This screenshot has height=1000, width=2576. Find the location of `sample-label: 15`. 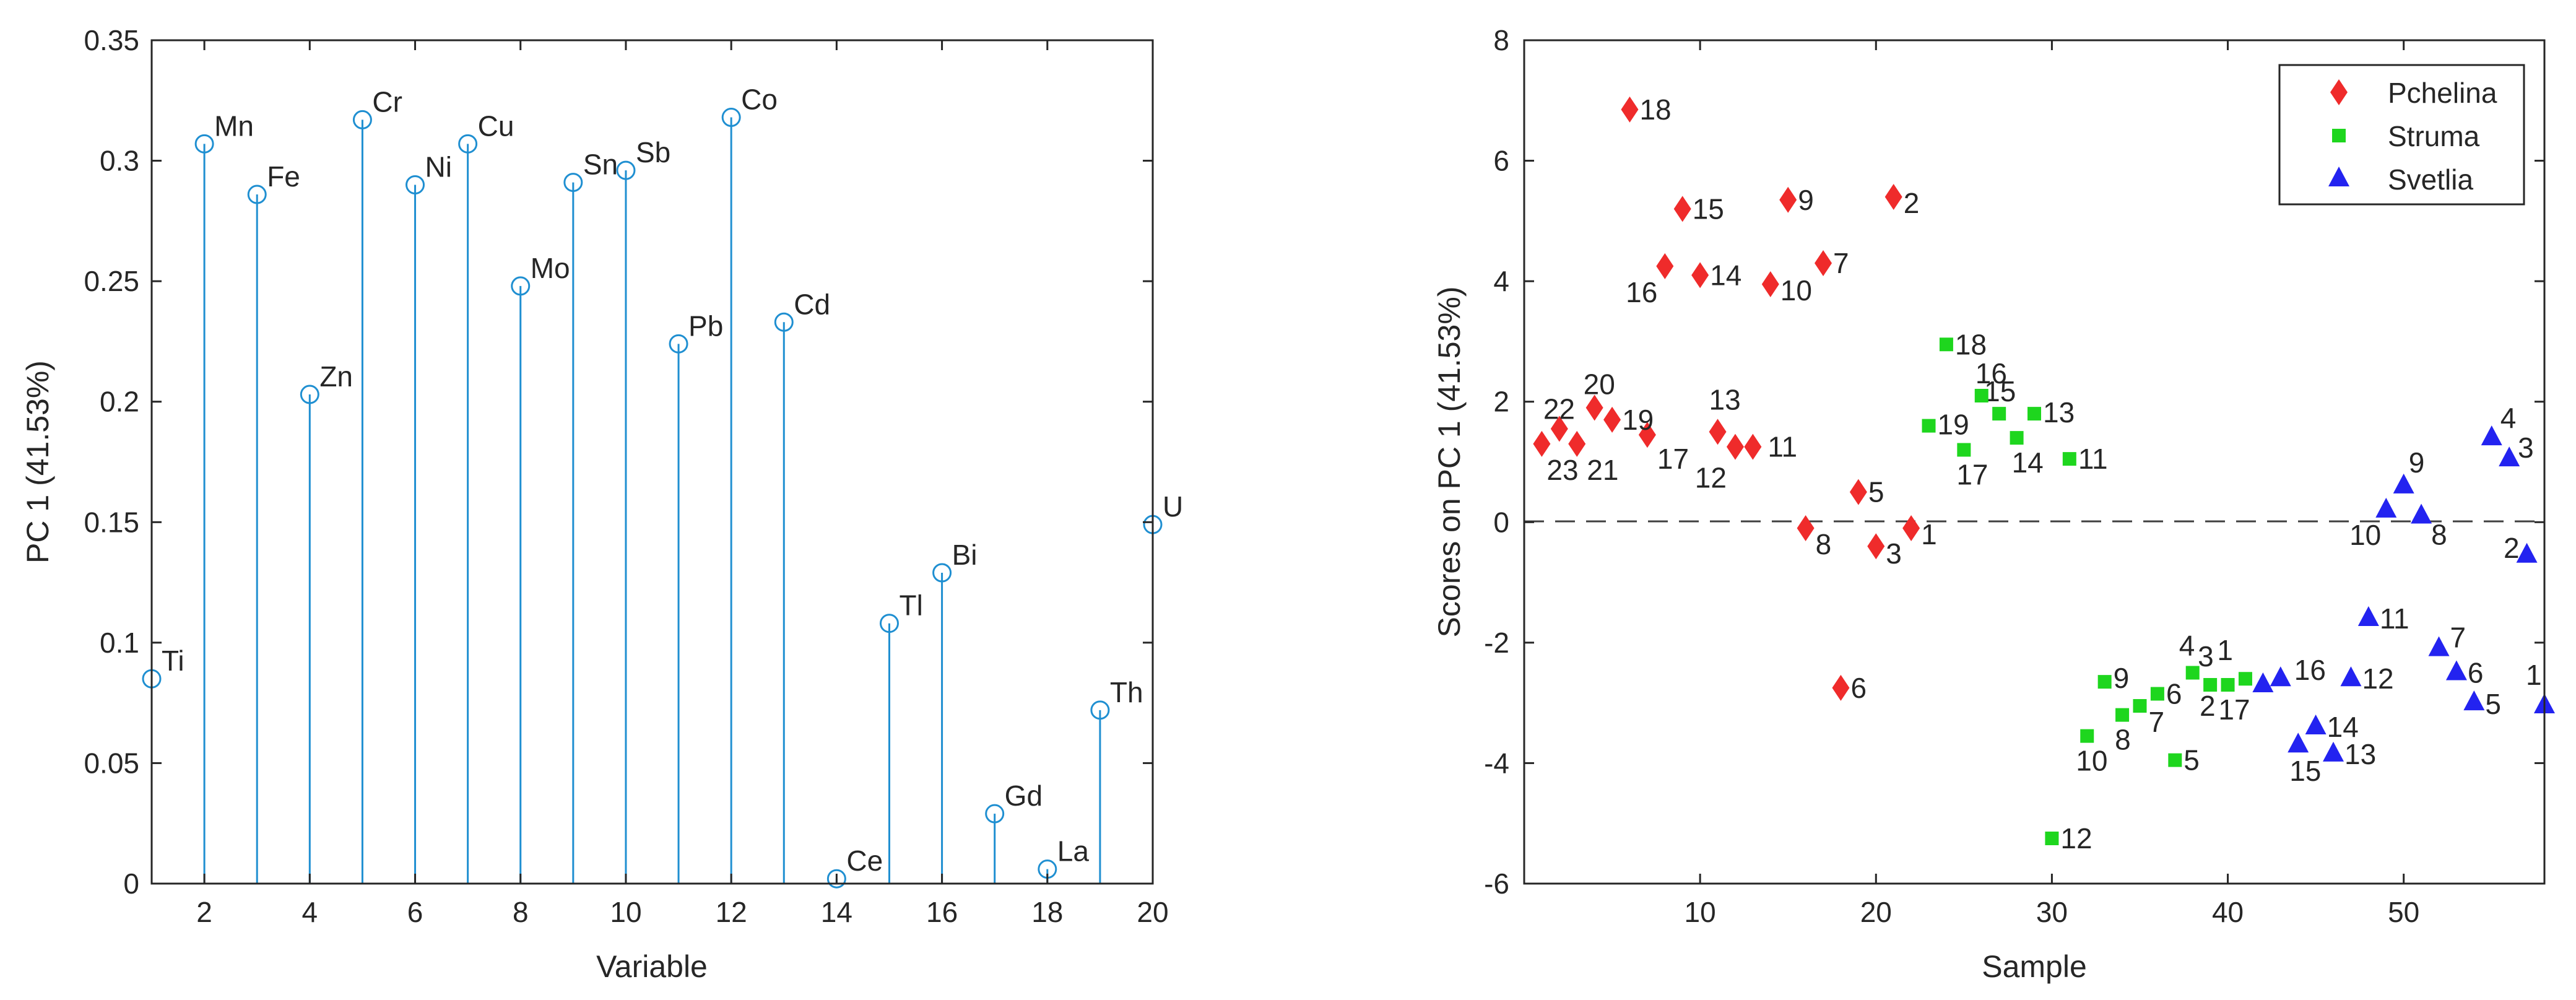

sample-label: 15 is located at coordinates (2000, 391).